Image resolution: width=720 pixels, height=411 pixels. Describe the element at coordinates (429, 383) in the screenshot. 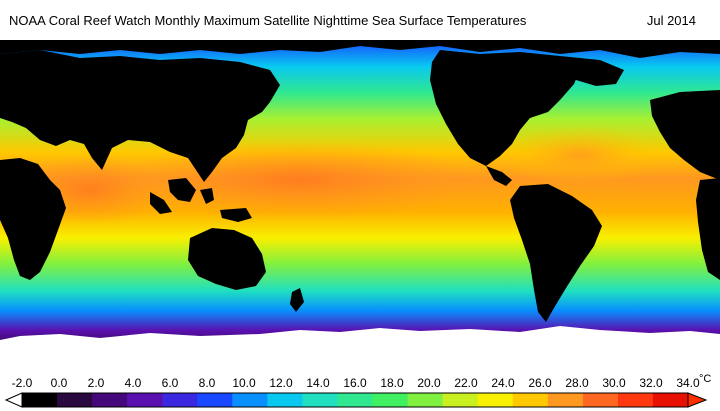

I see `colorbar-tick-label: 20.0` at that location.